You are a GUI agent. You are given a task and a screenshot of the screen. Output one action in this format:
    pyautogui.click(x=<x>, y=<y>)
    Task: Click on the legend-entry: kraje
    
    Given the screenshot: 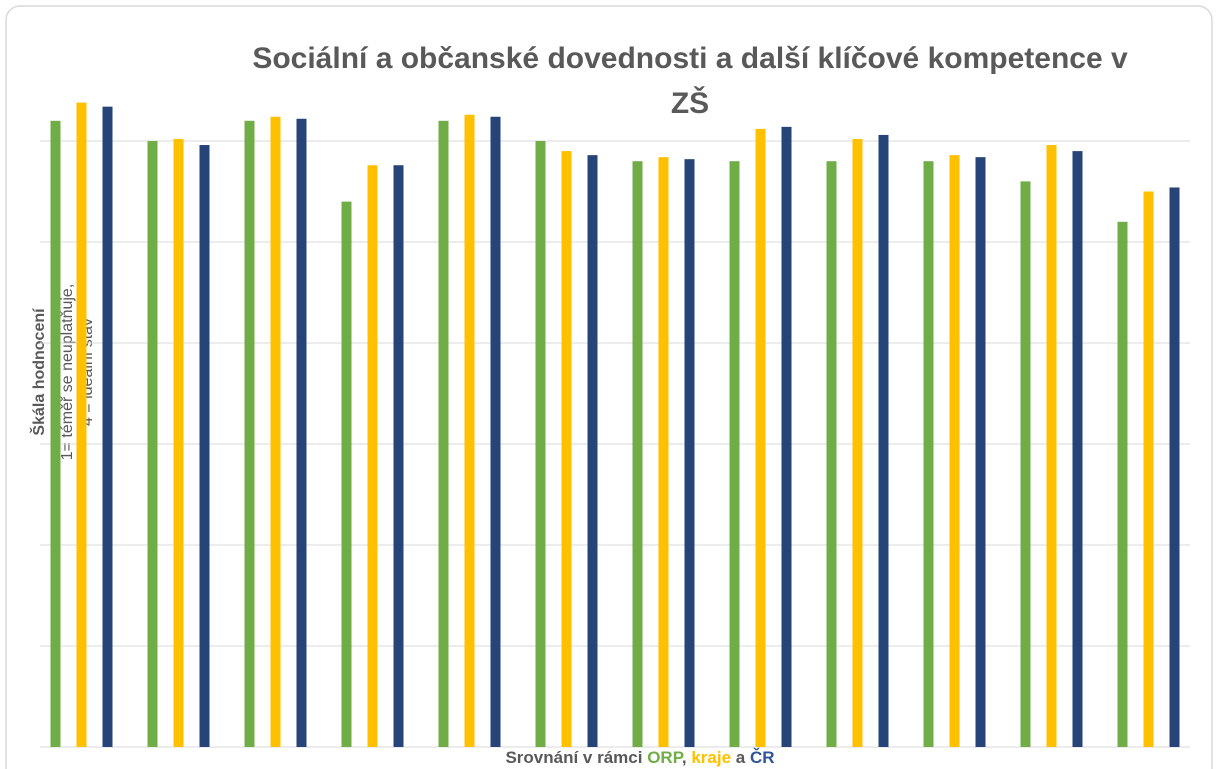 What is the action you would take?
    pyautogui.click(x=711, y=757)
    